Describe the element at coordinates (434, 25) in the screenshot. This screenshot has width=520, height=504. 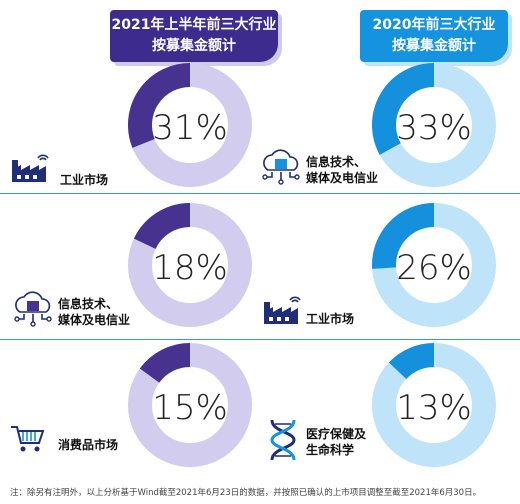
I see `header-2020-line1: 2020年前三大行业` at that location.